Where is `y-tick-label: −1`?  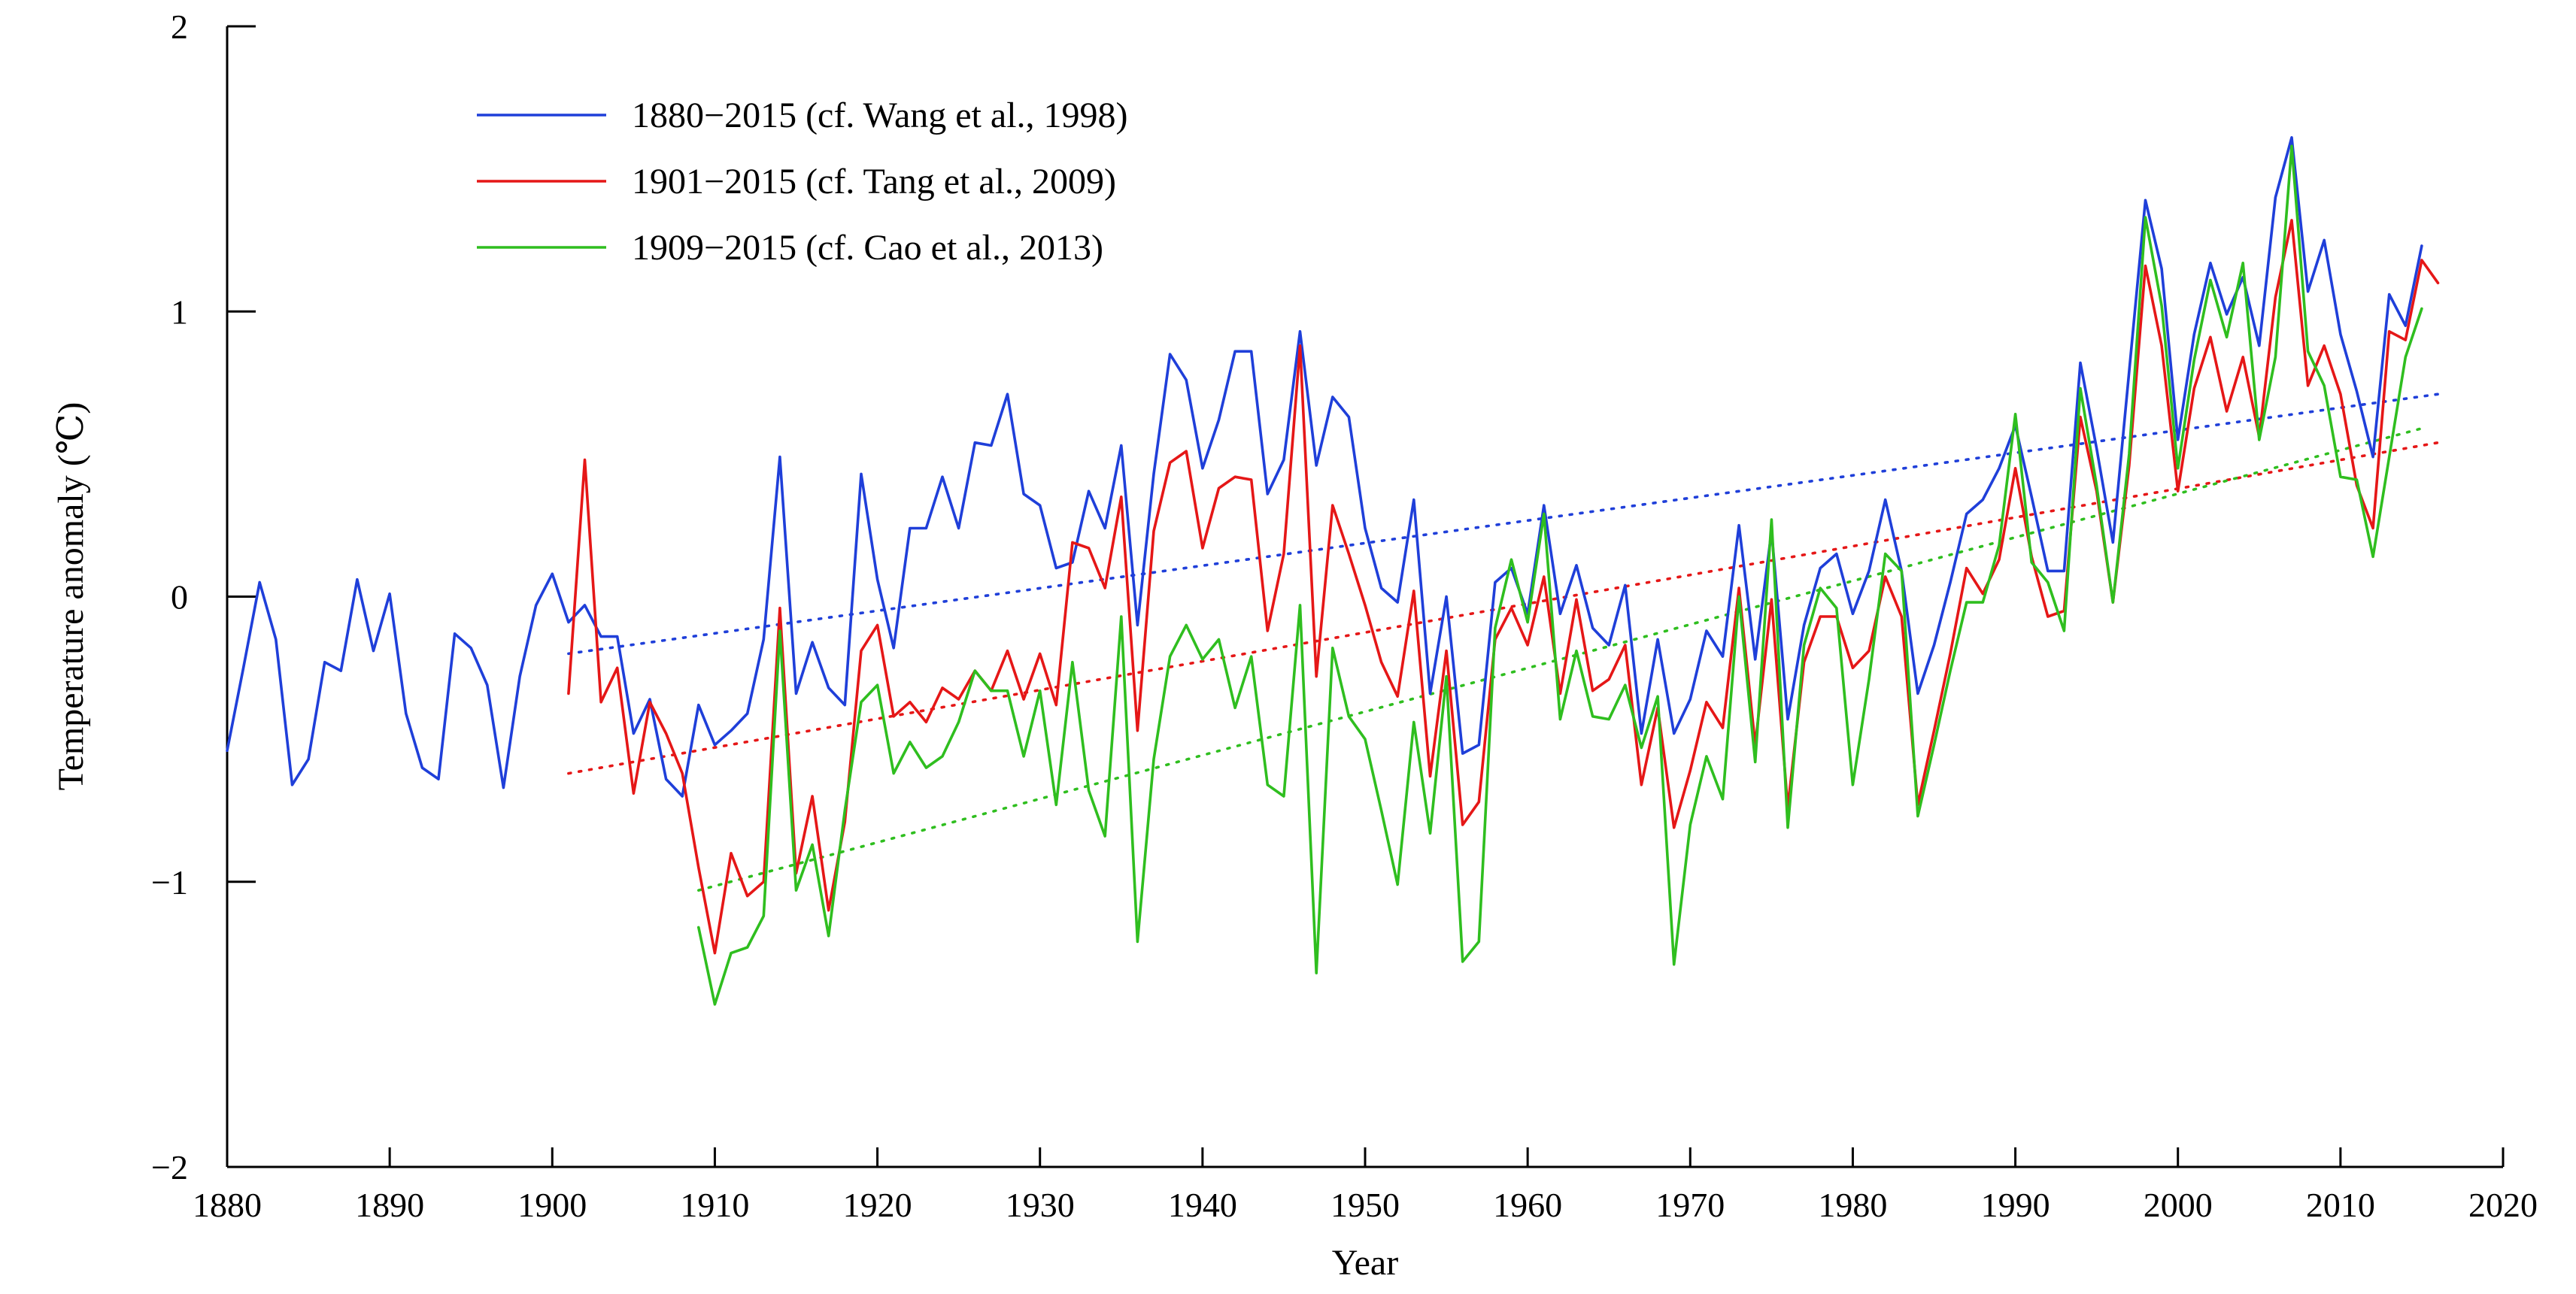 y-tick-label: −1 is located at coordinates (169, 882).